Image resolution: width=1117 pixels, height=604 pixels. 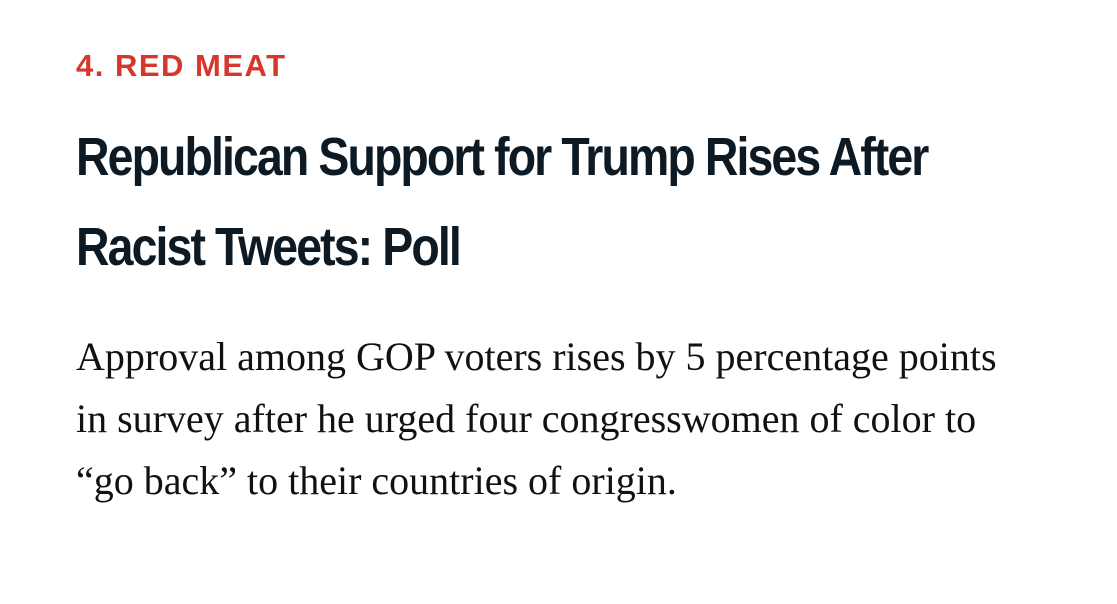 What do you see at coordinates (502, 157) in the screenshot?
I see `headline-line-1: Republican Support for Trump Rises After` at bounding box center [502, 157].